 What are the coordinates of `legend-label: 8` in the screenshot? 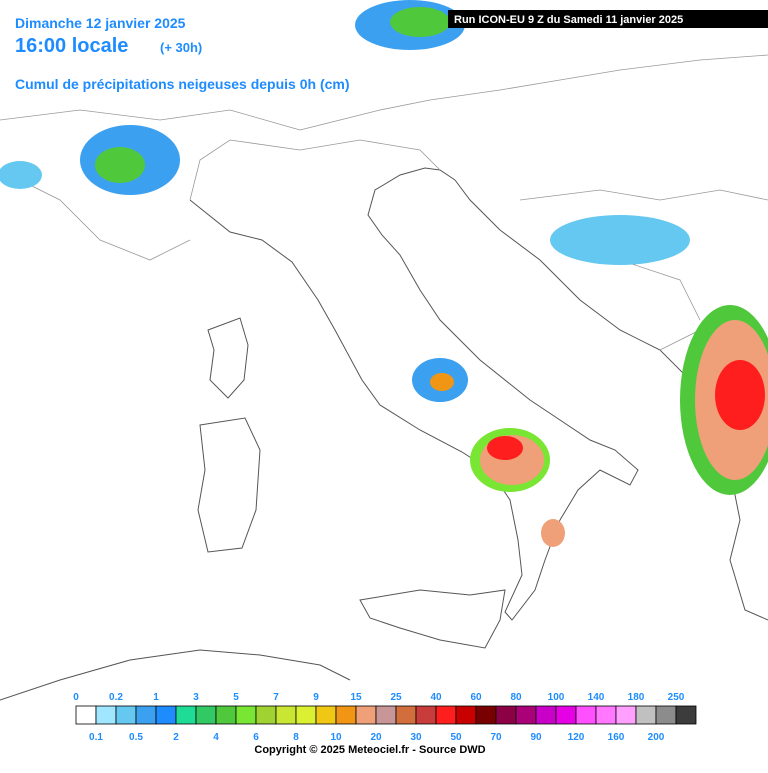 It's located at (296, 737).